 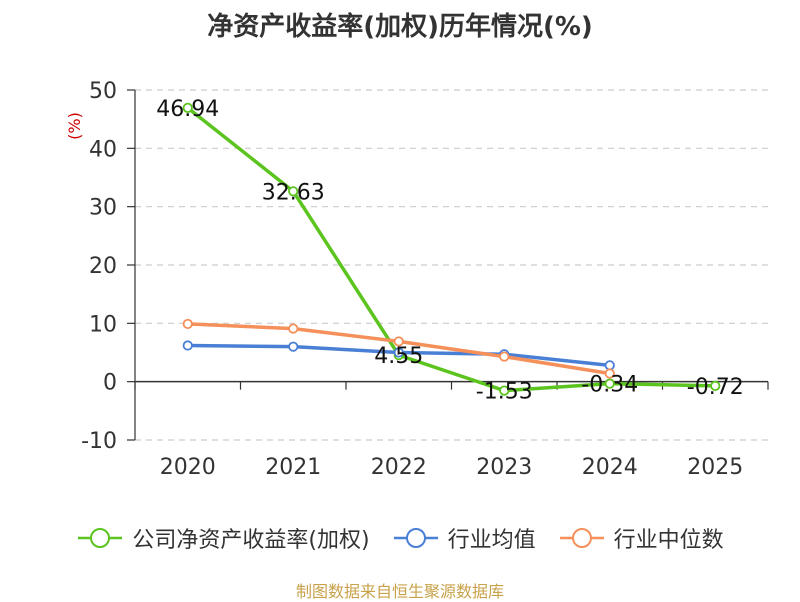 I want to click on data-label: -1.53, so click(x=504, y=392).